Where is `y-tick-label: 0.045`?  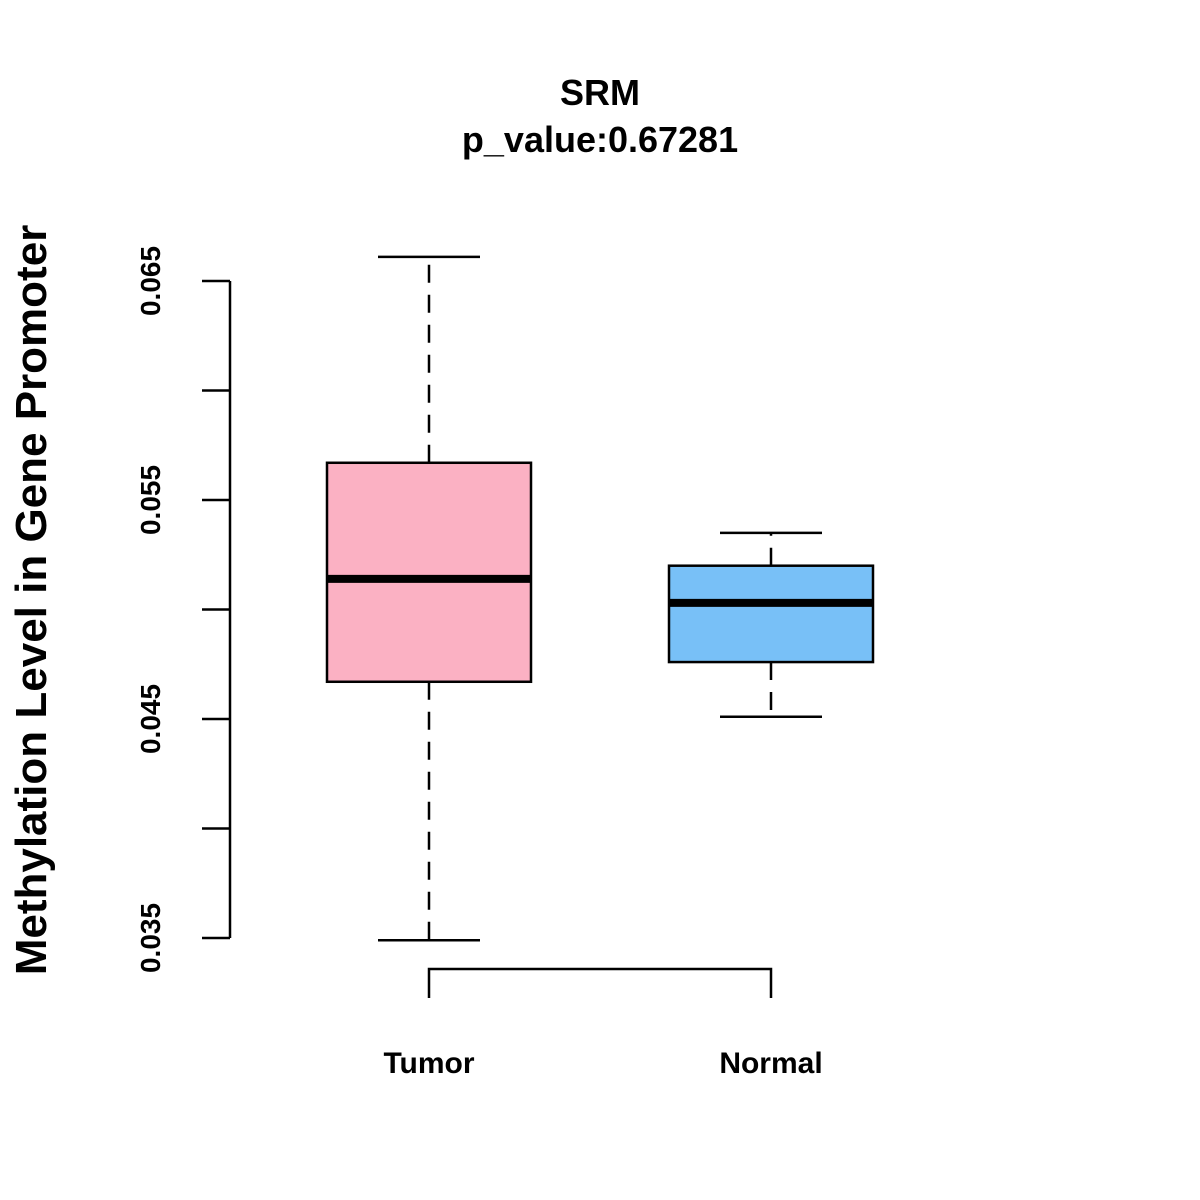
y-tick-label: 0.045 is located at coordinates (150, 719).